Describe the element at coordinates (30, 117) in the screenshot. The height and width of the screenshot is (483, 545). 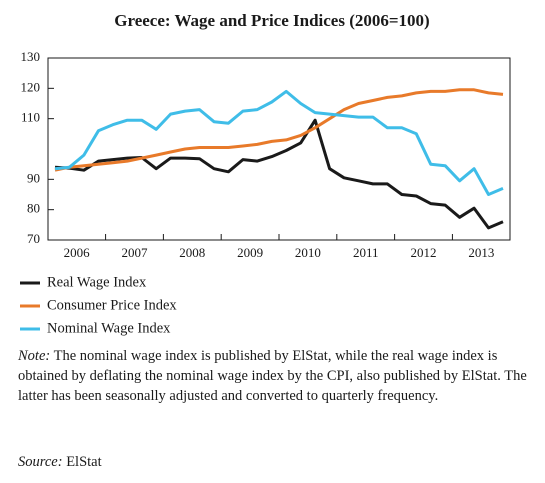
I see `y-tick-label: 110` at that location.